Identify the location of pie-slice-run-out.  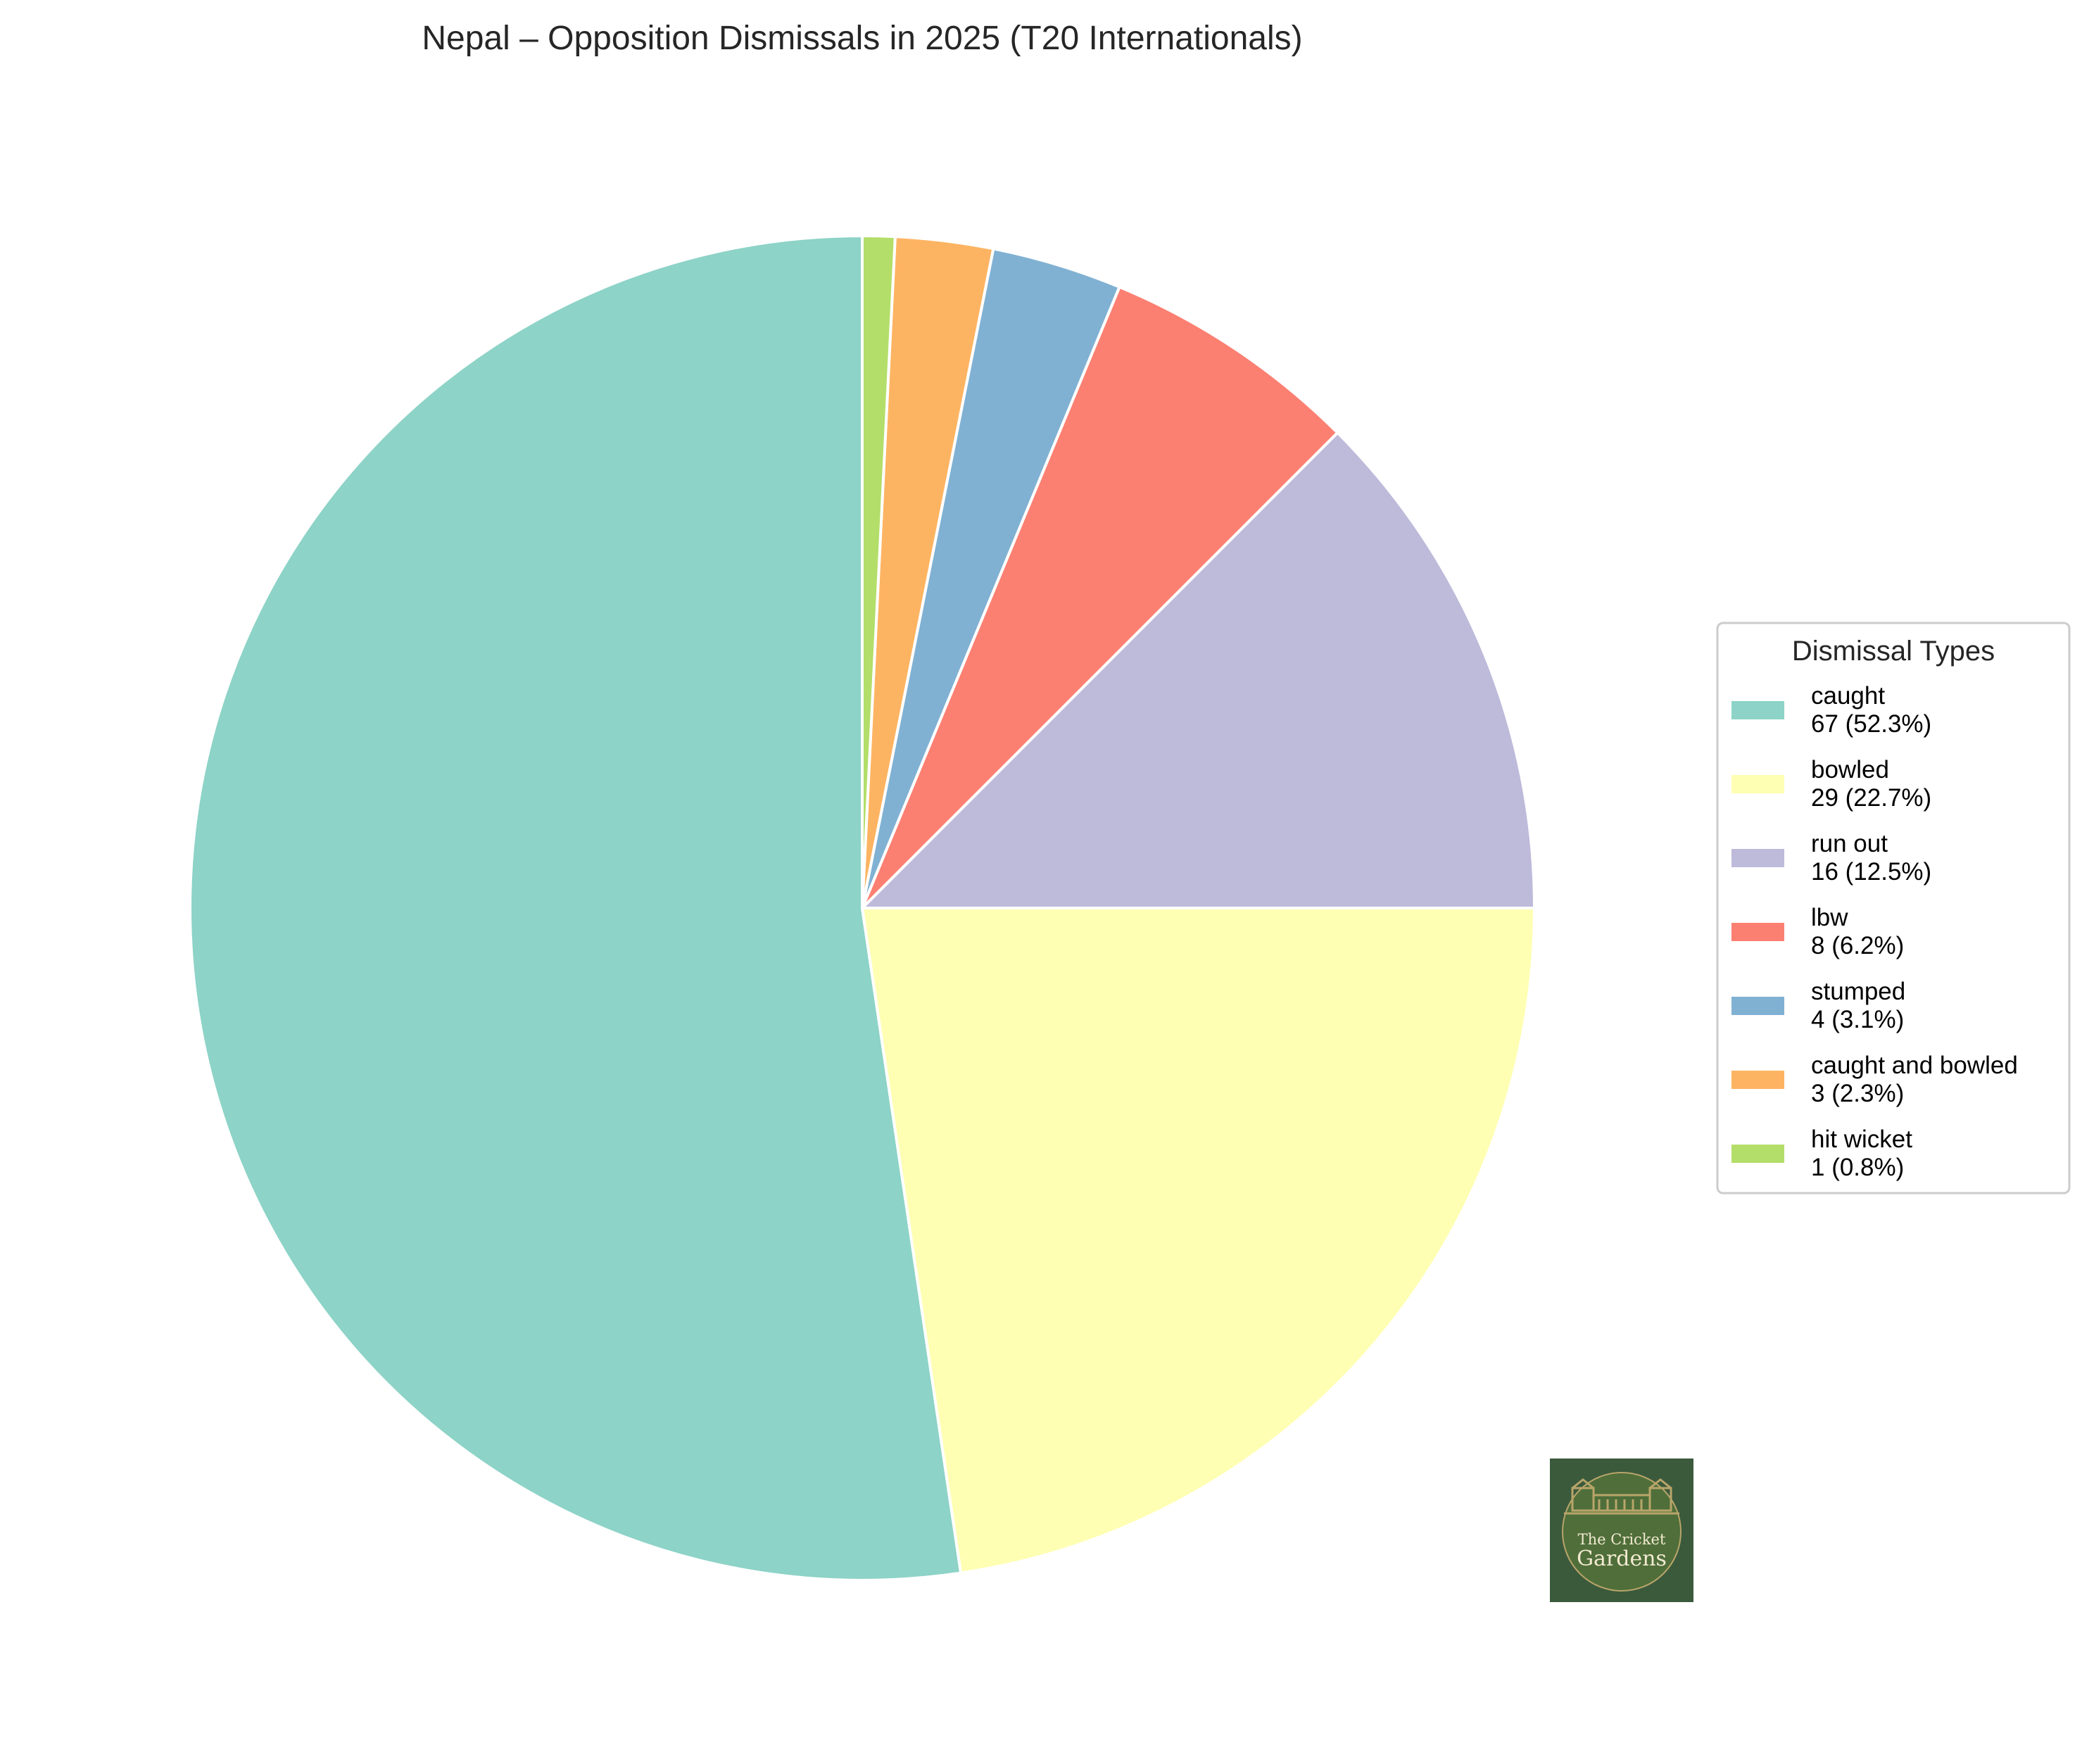
(1198, 670).